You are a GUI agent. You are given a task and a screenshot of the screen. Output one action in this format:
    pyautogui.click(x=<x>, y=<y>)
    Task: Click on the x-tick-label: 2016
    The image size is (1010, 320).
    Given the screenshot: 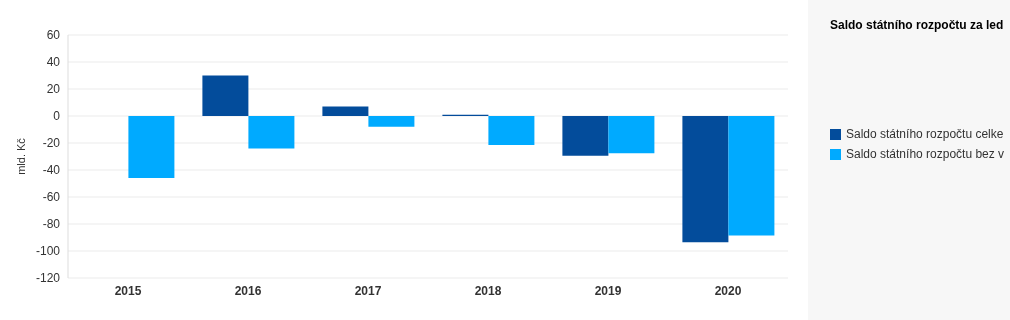 What is the action you would take?
    pyautogui.click(x=248, y=290)
    